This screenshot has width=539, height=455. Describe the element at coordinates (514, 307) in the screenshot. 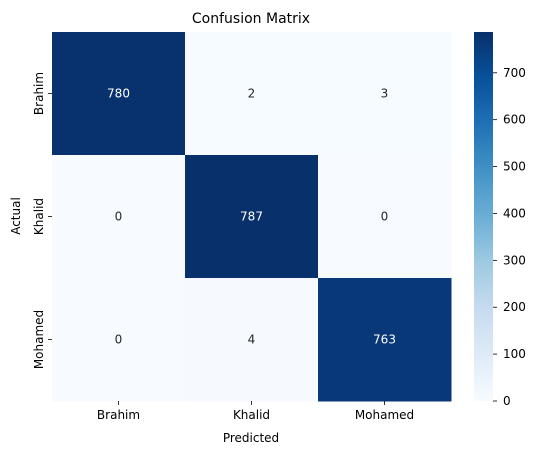

I see `colorbar-tick-label: 200` at that location.